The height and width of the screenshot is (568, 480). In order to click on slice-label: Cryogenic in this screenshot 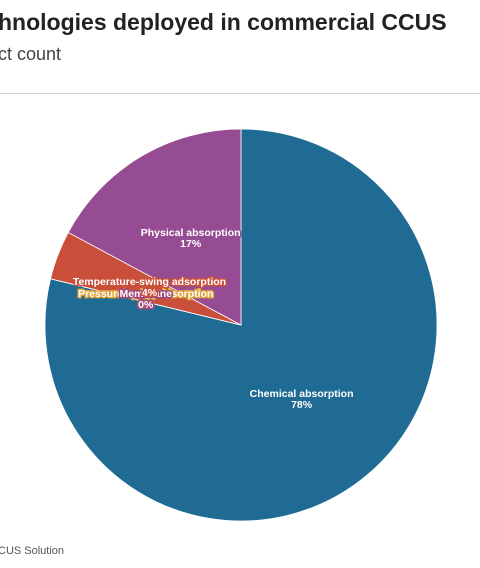, I will do `click(146, 294)`.